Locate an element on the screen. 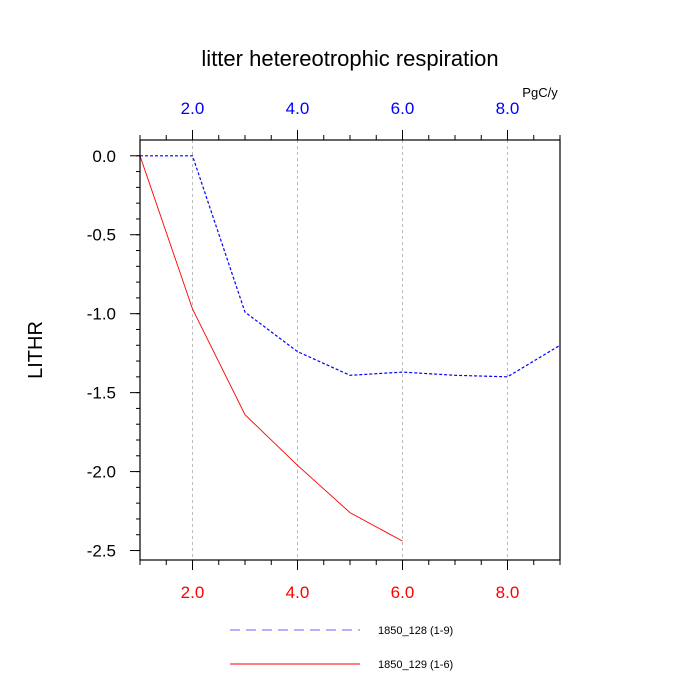 The height and width of the screenshot is (700, 700). legend-label-2: 1850_129 (1-6) is located at coordinates (415, 665).